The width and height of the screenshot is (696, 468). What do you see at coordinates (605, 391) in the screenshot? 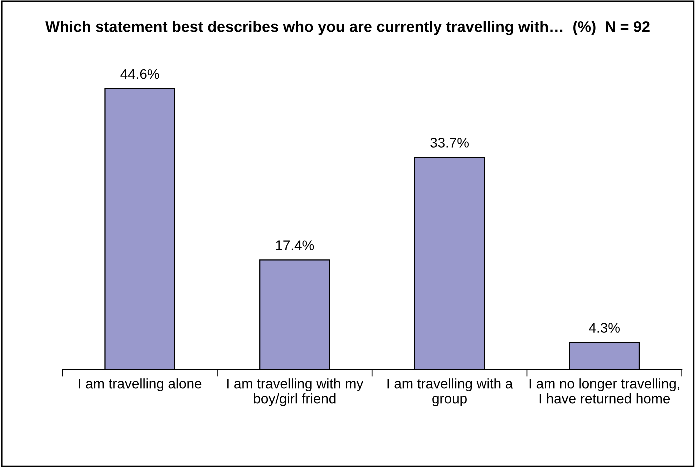
I see `x-tick-label: I am no longer travelling, I have returned home` at bounding box center [605, 391].